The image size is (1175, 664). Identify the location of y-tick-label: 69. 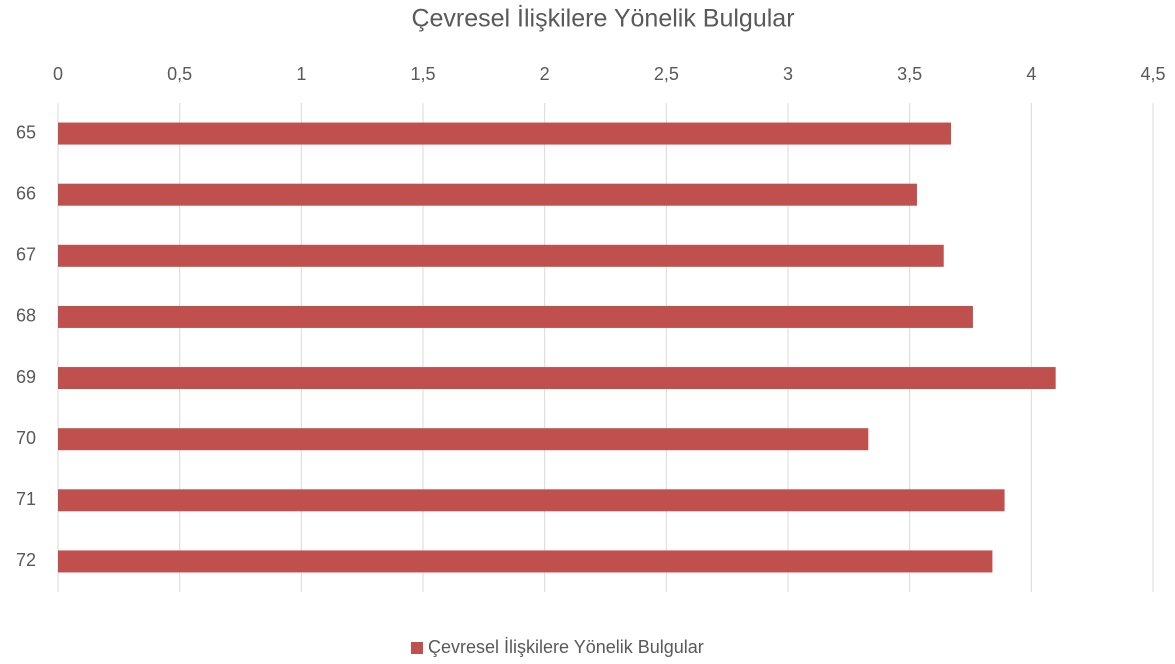
(26, 377).